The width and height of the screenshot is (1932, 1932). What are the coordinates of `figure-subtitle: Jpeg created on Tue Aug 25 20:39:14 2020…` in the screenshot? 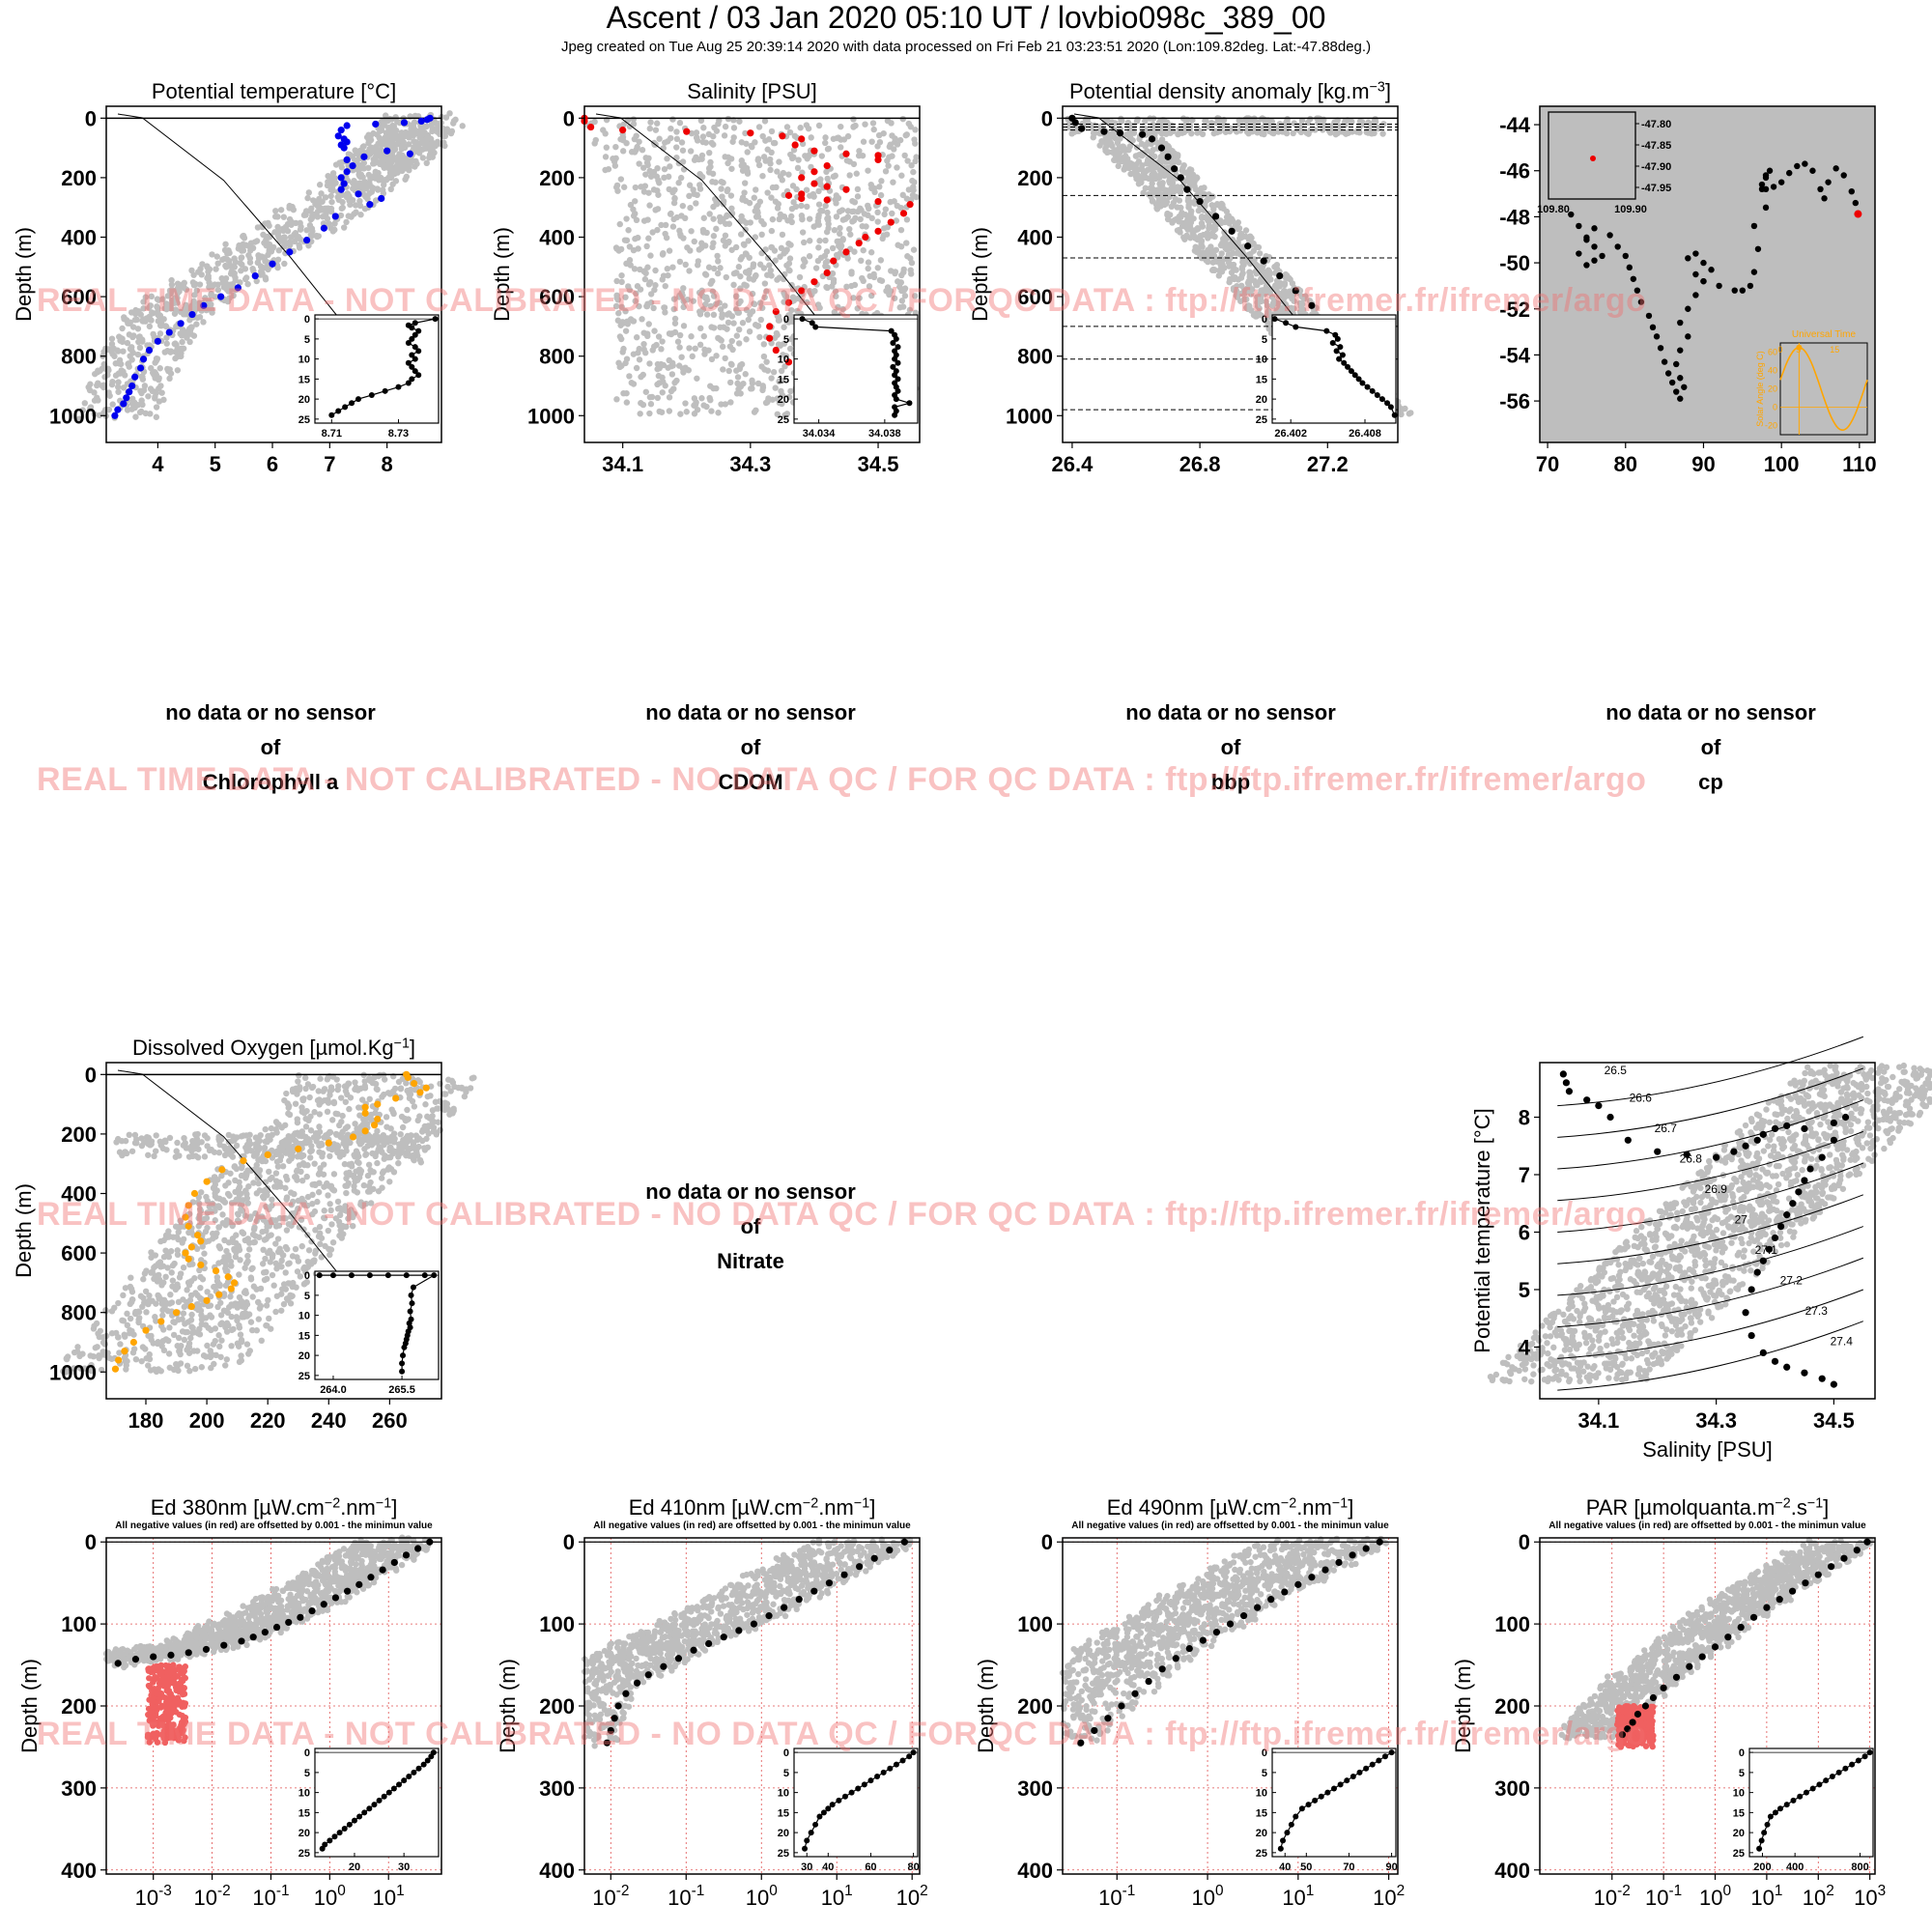 It's located at (966, 47).